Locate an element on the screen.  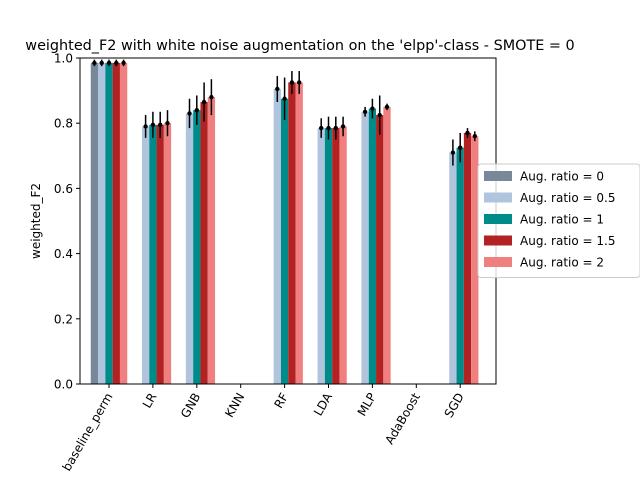
legend-label: Aug. ratio = 1.5 is located at coordinates (568, 241).